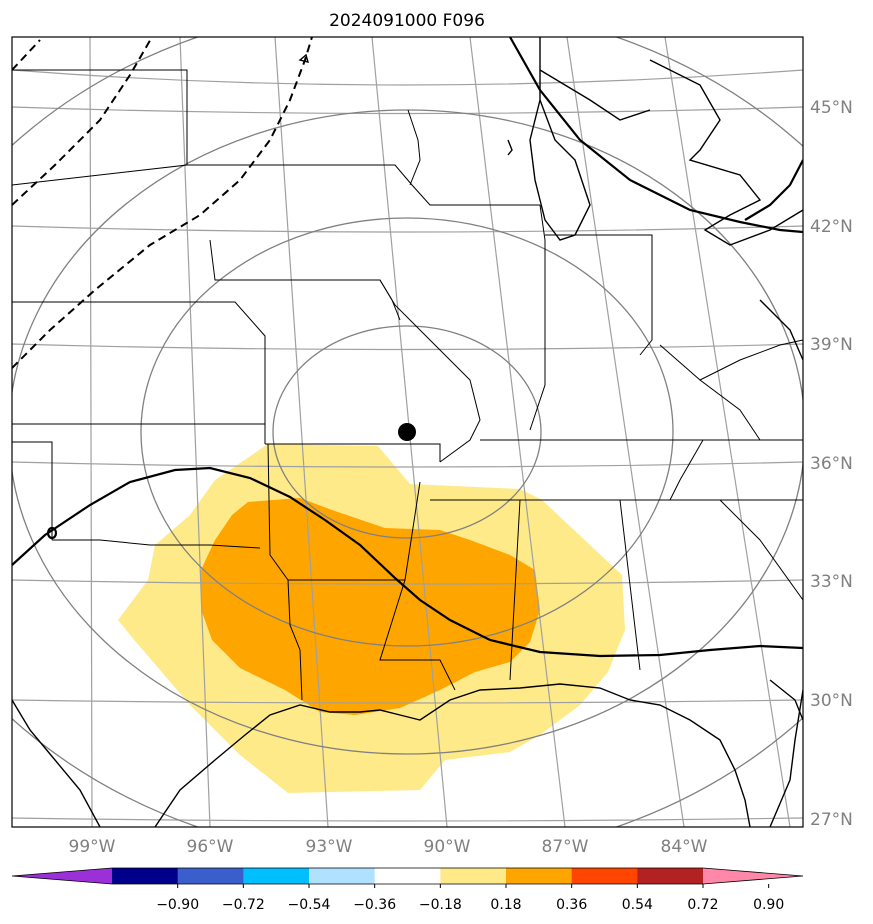 The image size is (873, 924). I want to click on colorbar-tick-label: −0.54, so click(309, 905).